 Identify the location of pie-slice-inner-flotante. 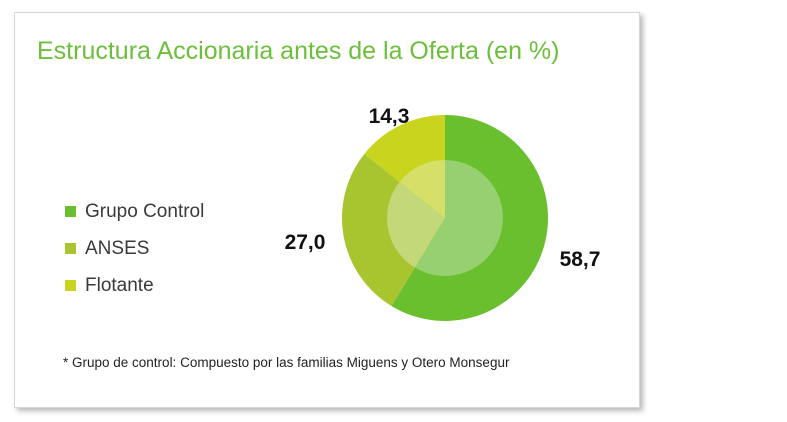
(422, 189).